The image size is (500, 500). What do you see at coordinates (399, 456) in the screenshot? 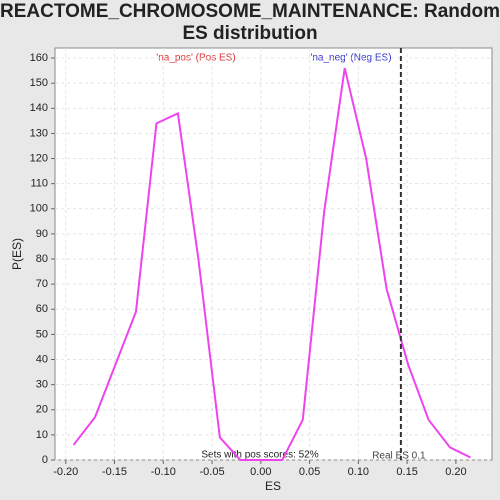
I see `real-es-label: Real ES 0.1` at bounding box center [399, 456].